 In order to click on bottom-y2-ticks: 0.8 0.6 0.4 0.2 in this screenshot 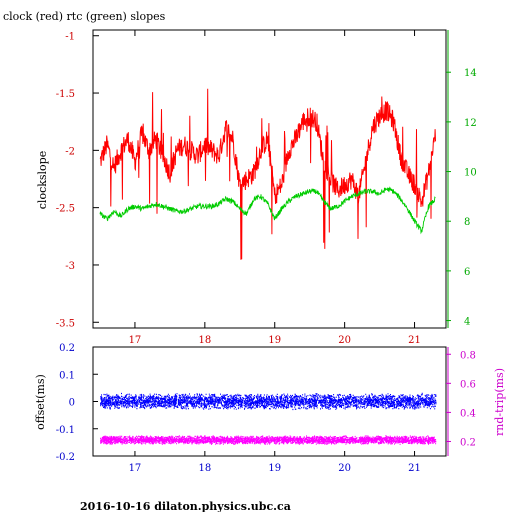, I will do `click(461, 401)`.